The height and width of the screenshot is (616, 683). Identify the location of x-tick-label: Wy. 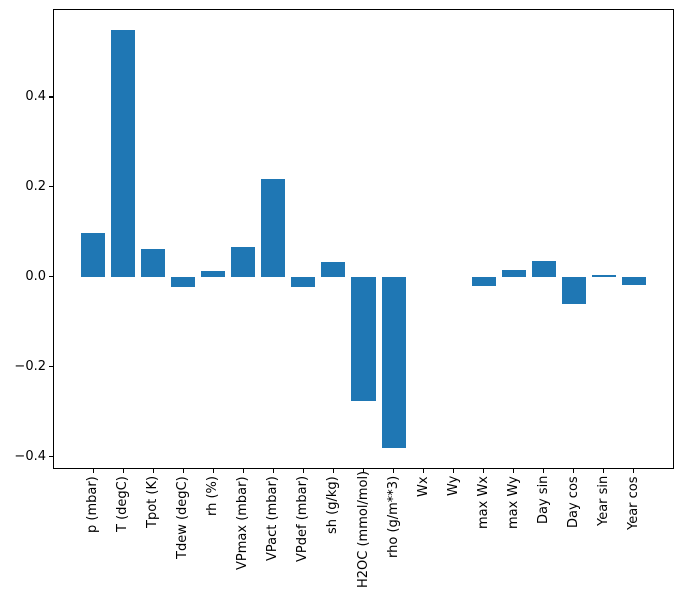
(453, 486).